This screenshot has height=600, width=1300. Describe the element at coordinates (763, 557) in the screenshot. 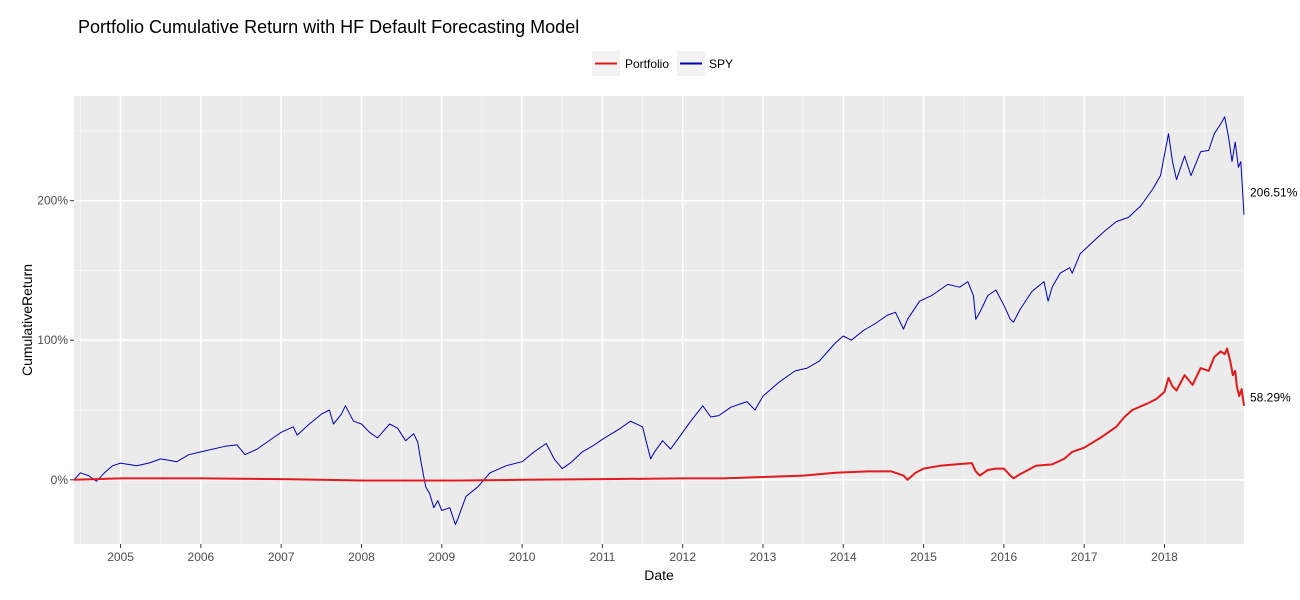

I see `x-tick-label: 2013` at that location.